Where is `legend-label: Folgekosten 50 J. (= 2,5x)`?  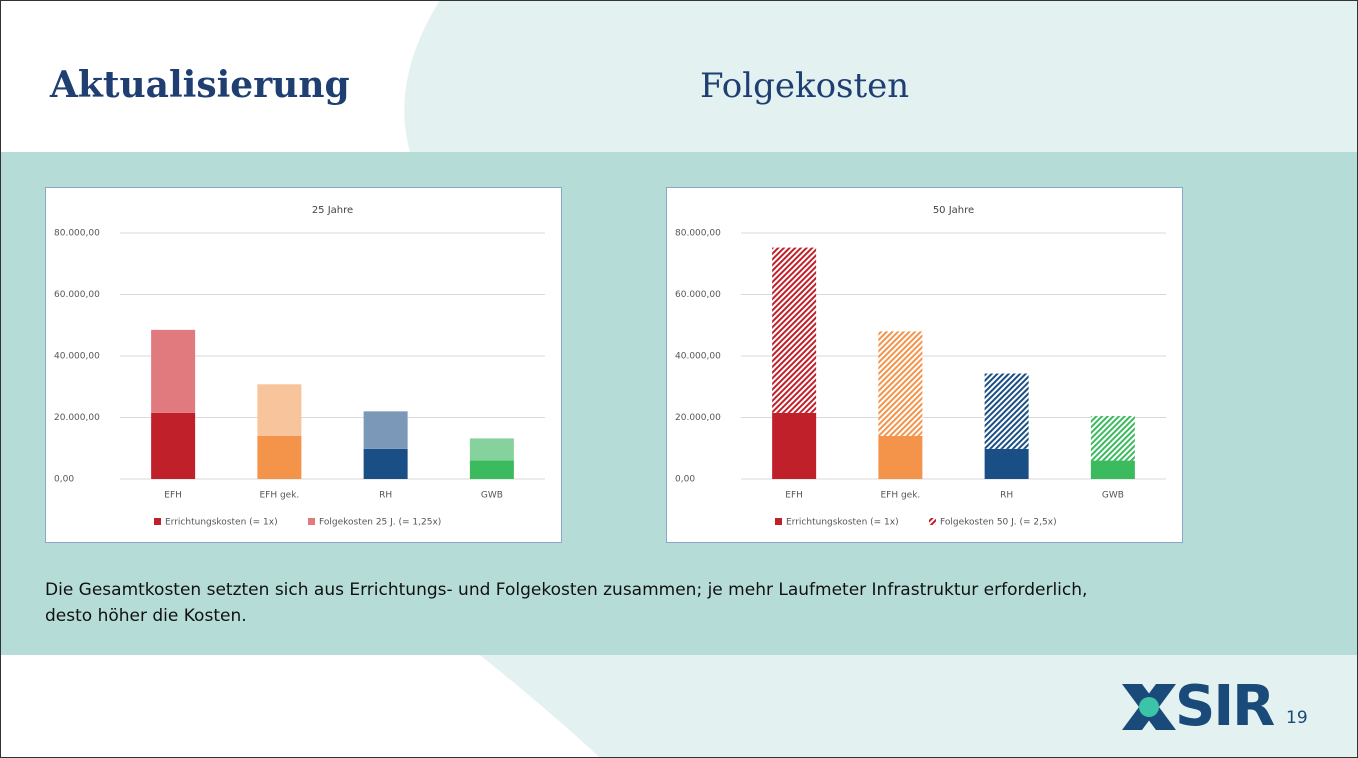
legend-label: Folgekosten 50 J. (= 2,5x) is located at coordinates (998, 523).